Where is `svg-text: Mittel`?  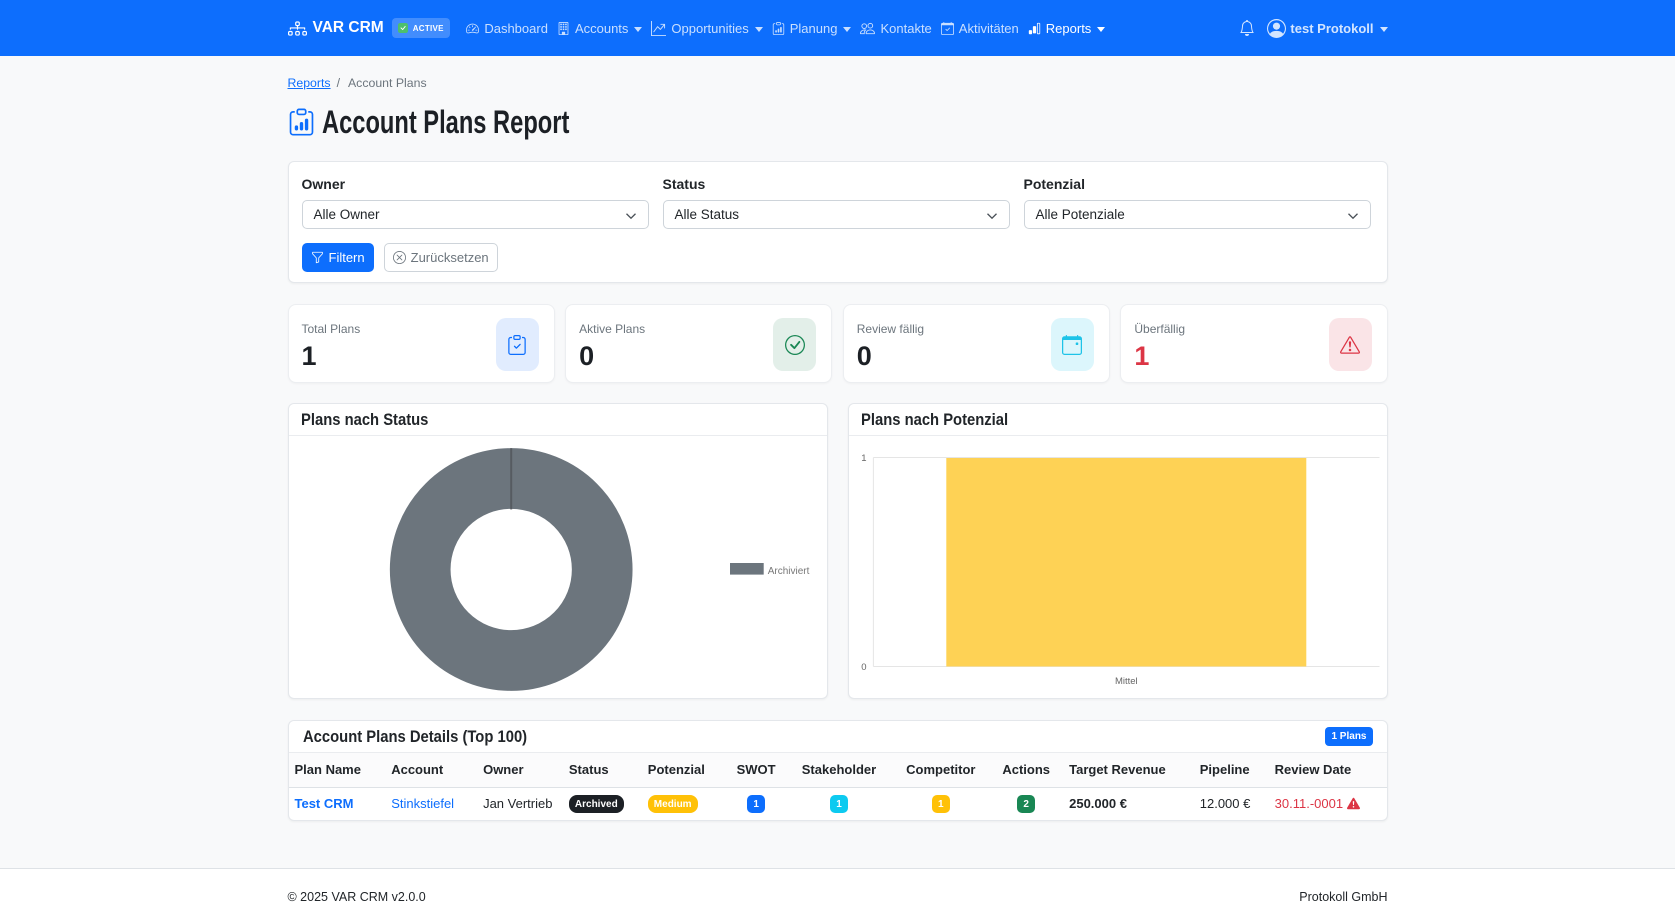
svg-text: Mittel is located at coordinates (1125, 681).